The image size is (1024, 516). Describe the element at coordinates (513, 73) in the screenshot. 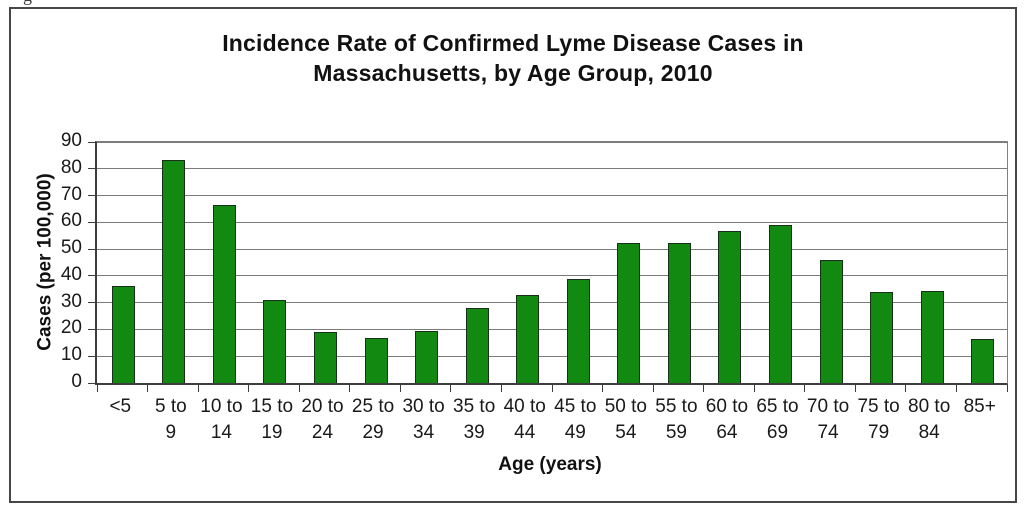

I see `chart-title-line2: Massachusetts, by Age Group, 2010` at that location.